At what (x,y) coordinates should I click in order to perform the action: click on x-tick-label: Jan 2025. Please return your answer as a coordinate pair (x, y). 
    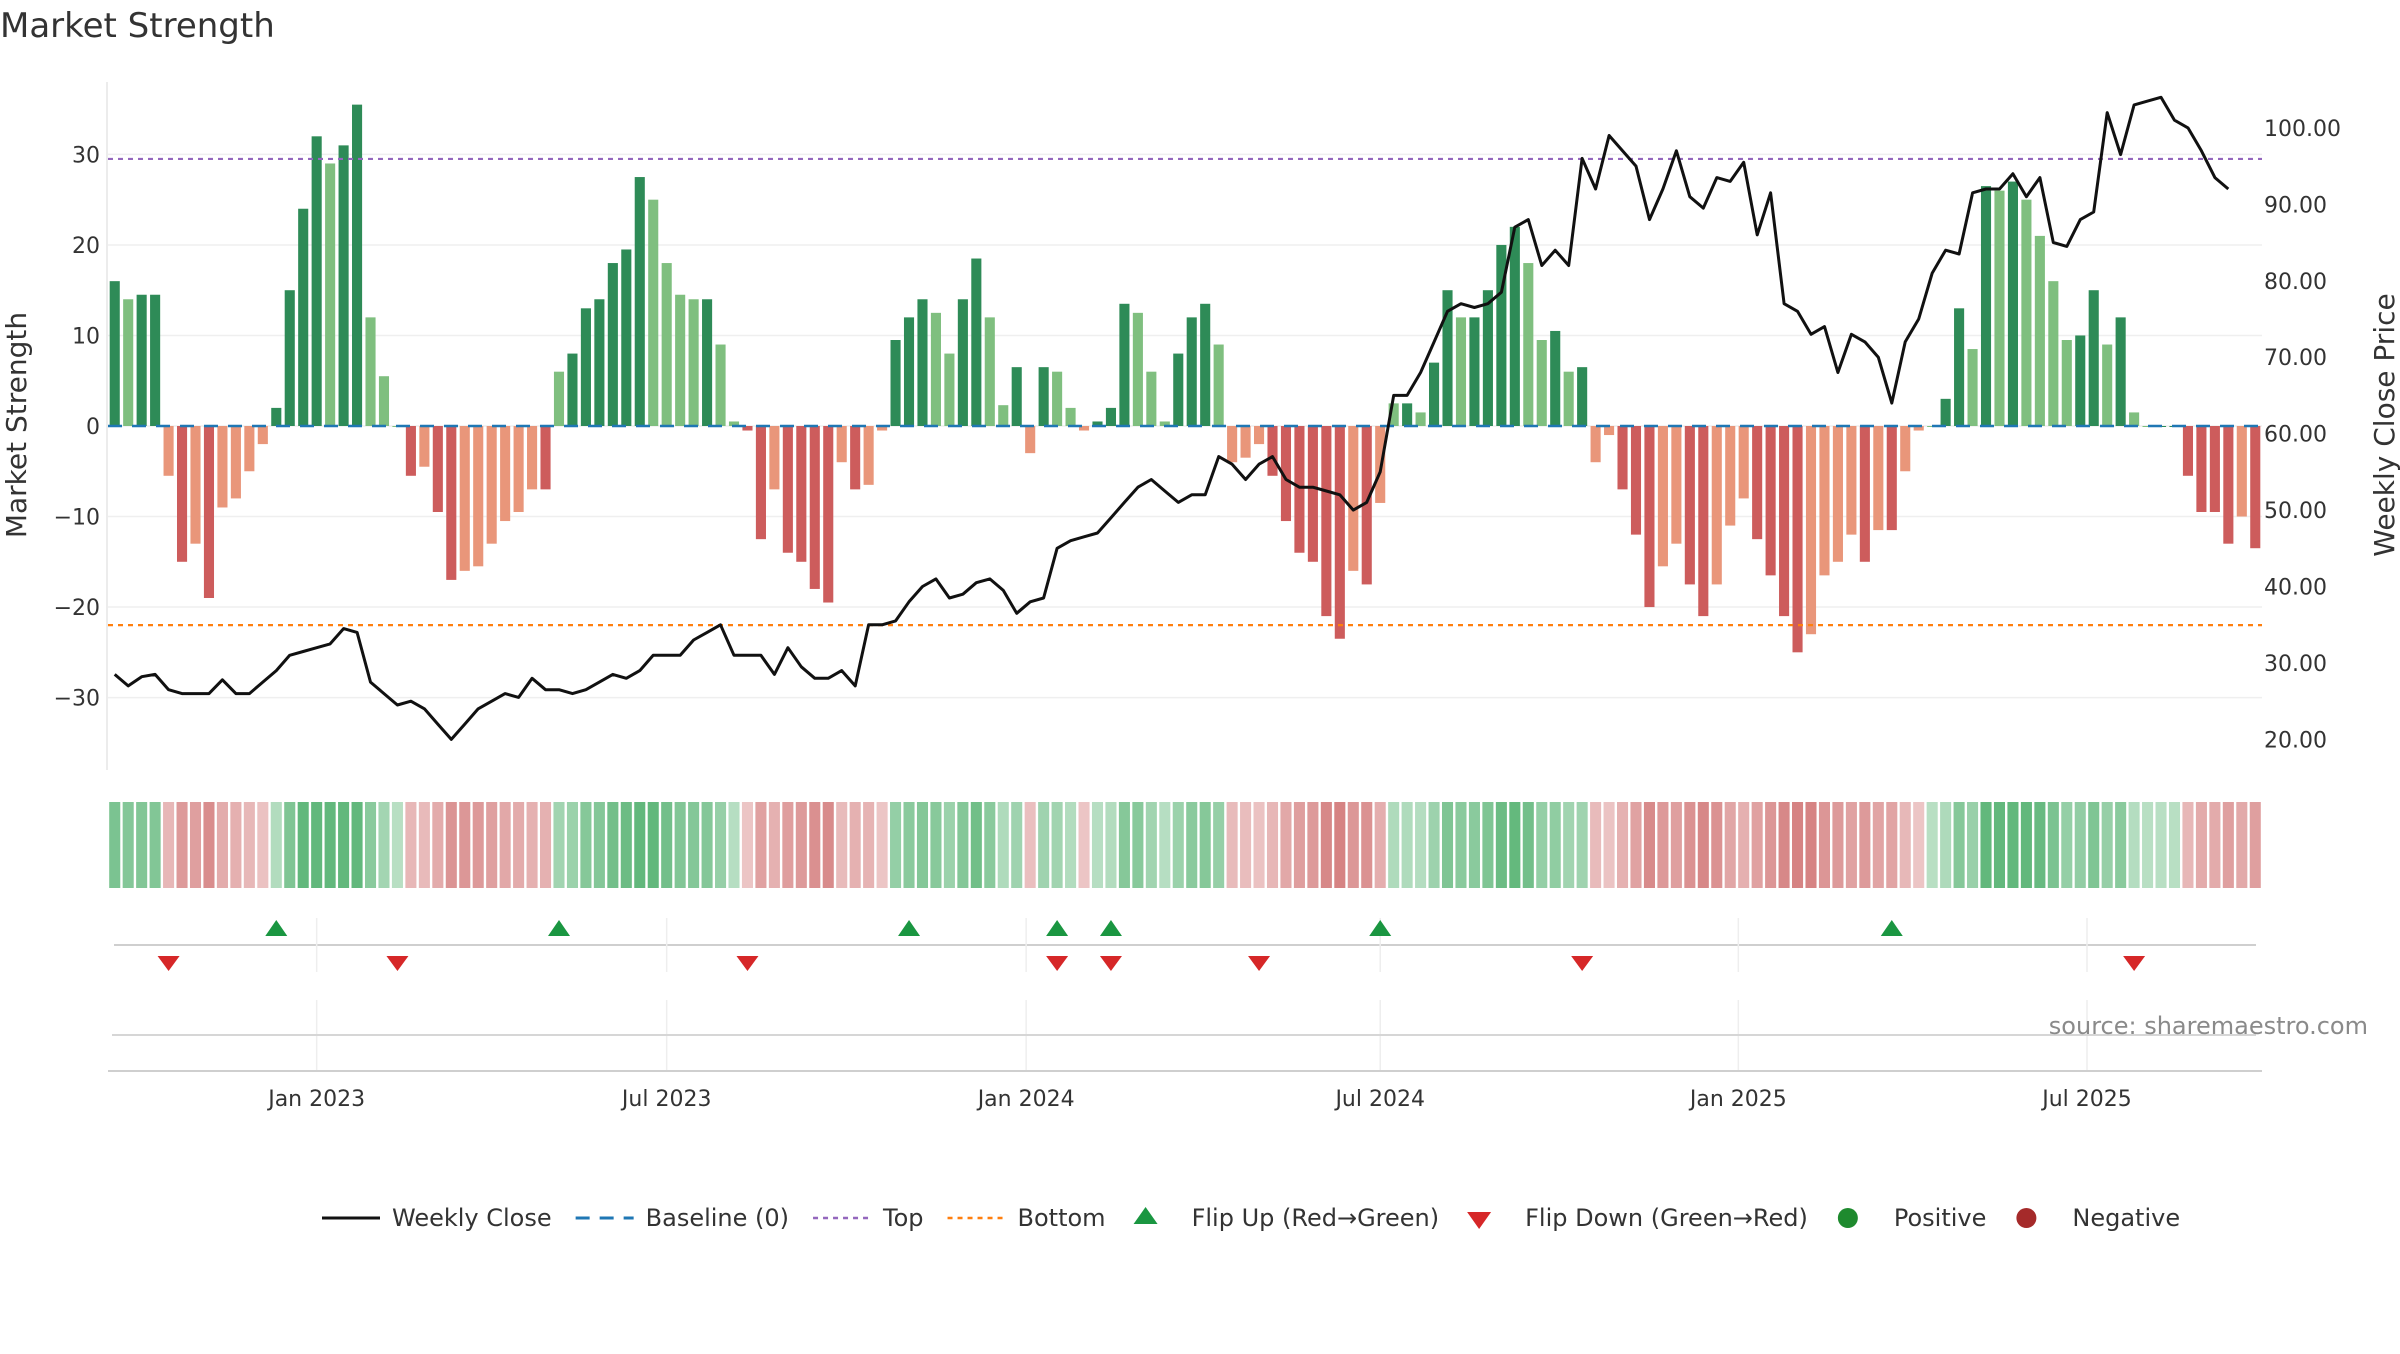
    Looking at the image, I should click on (1737, 1099).